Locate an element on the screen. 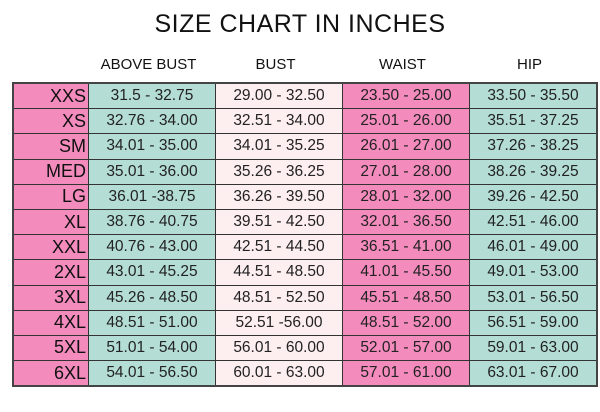  size-label: XXL is located at coordinates (50, 247).